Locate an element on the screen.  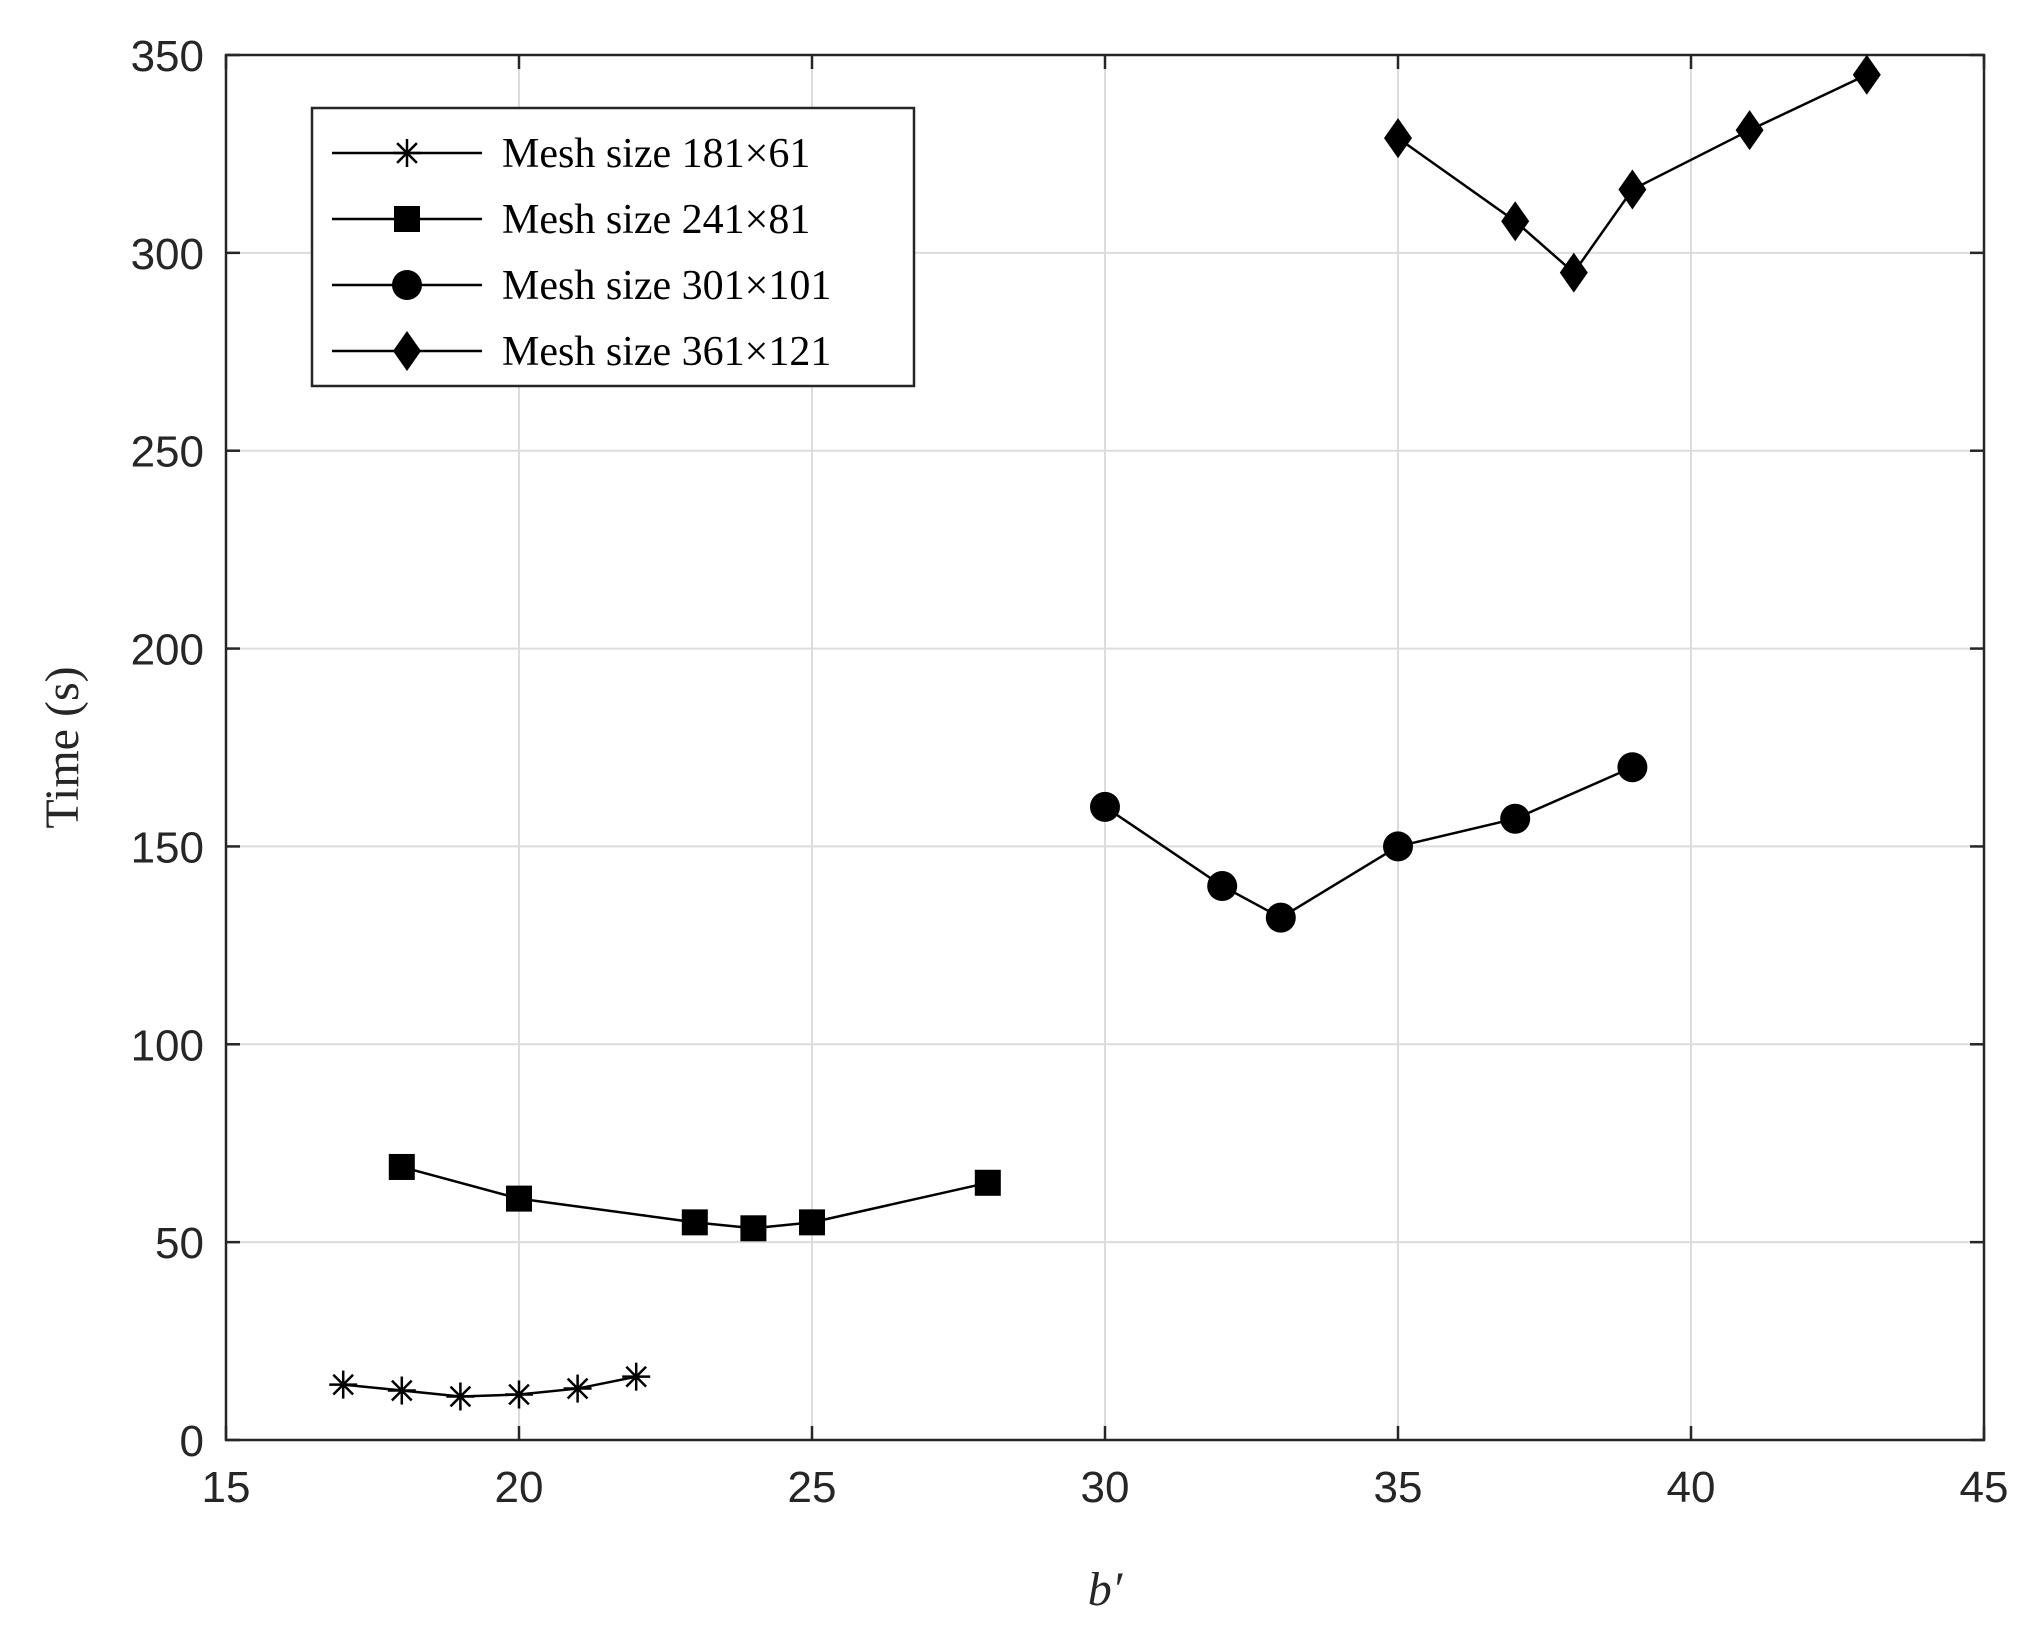
y-tick-label: 50 is located at coordinates (179, 1243).